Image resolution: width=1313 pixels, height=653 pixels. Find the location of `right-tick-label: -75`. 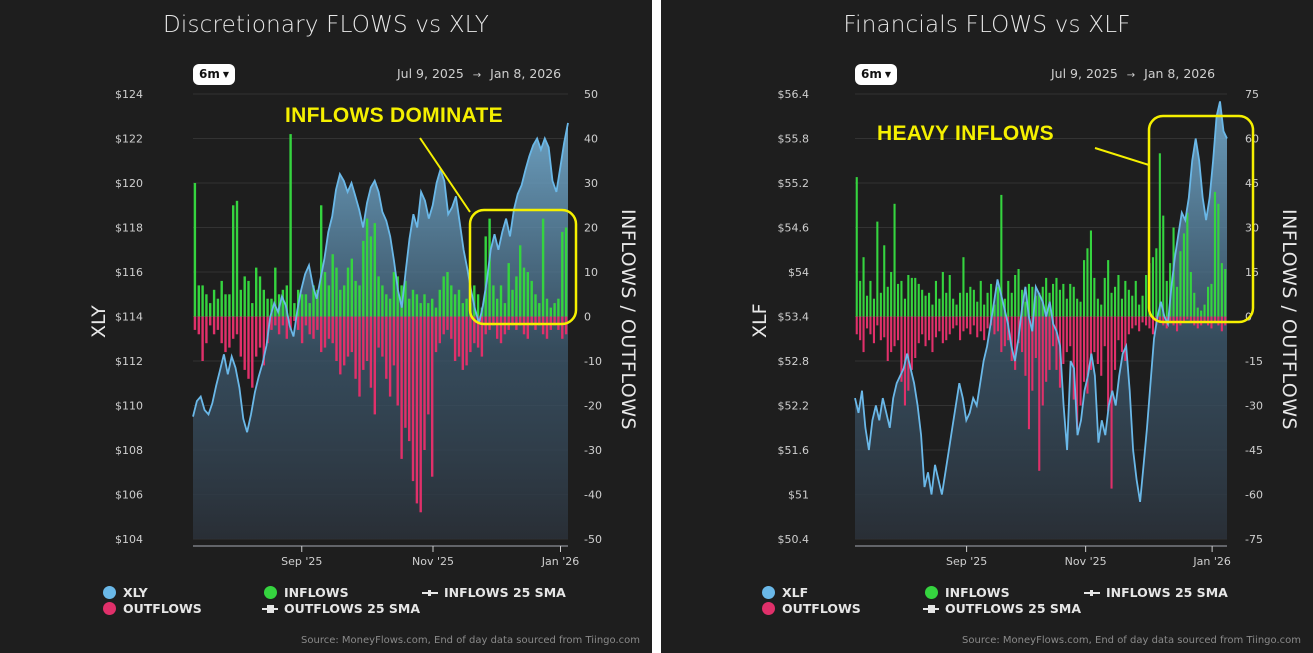

right-tick-label: -75 is located at coordinates (1254, 539).